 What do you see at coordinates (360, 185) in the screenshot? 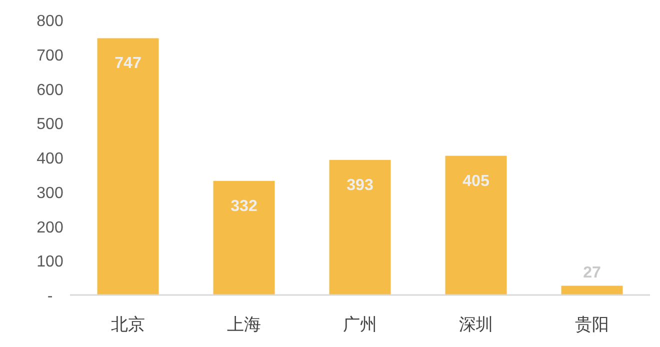
I see `data-label: 393` at bounding box center [360, 185].